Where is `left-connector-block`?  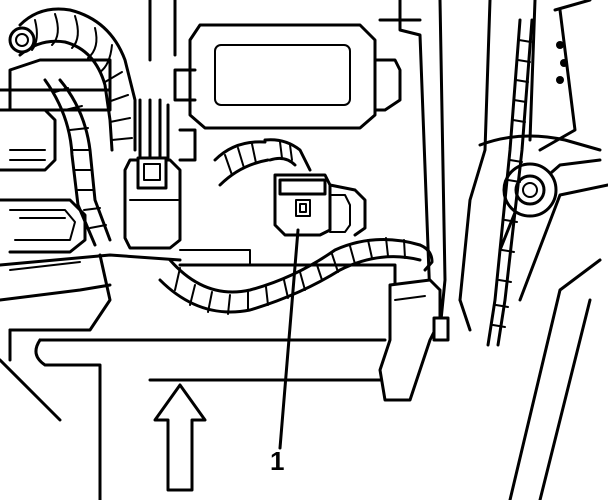 left-connector-block is located at coordinates (160, 174).